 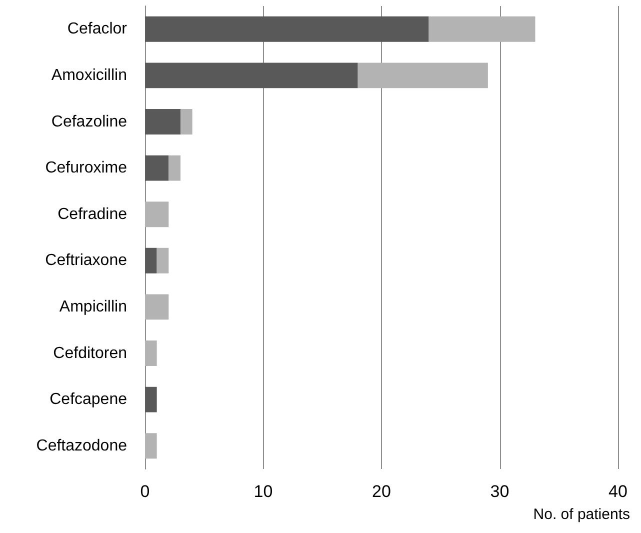 What do you see at coordinates (93, 214) in the screenshot?
I see `y-tick-label: Cefradine` at bounding box center [93, 214].